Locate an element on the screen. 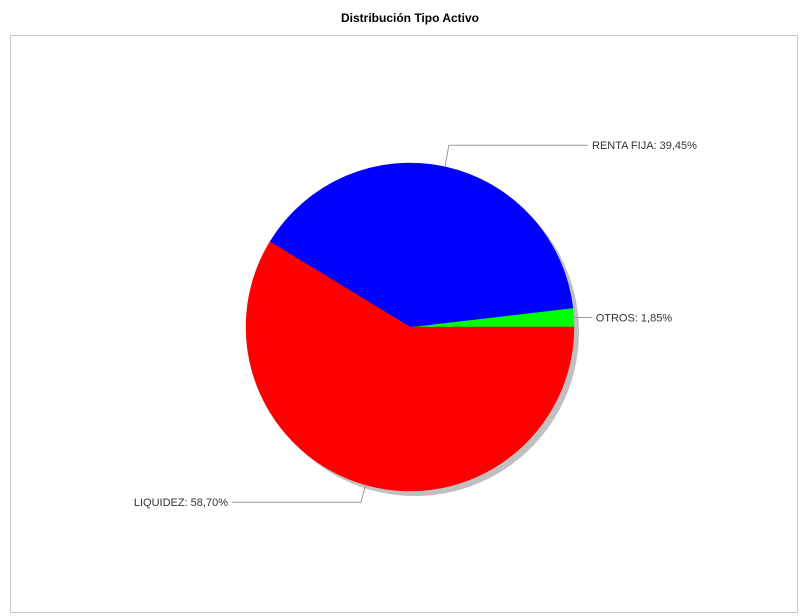  slice-label-otros: OTROS: 1,85% is located at coordinates (634, 319).